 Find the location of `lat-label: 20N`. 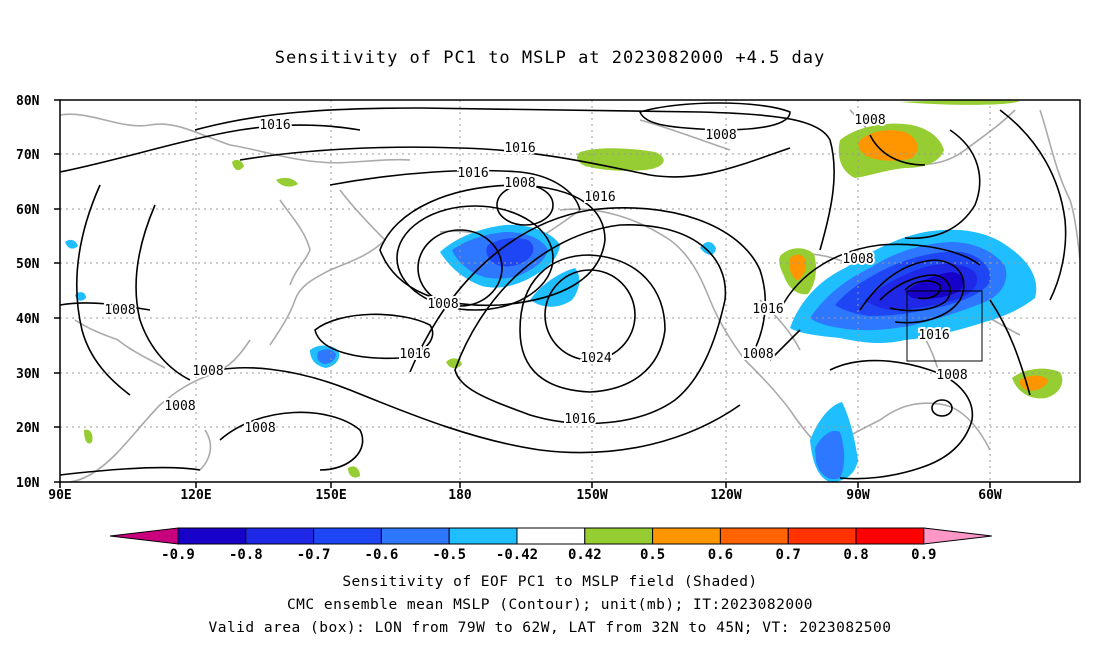

lat-label: 20N is located at coordinates (28, 428).